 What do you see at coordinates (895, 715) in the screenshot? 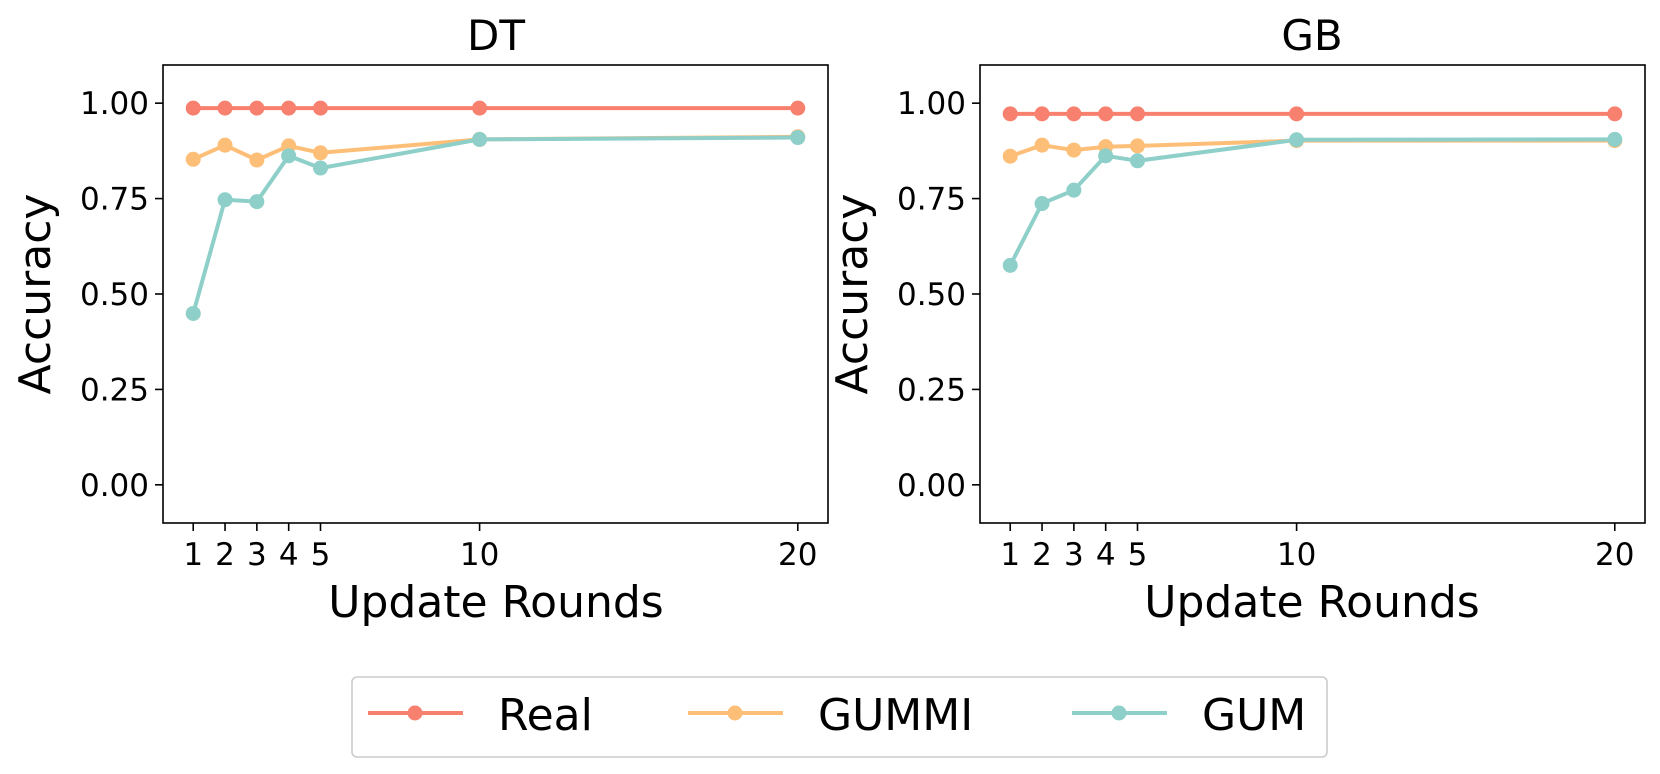
I see `legend-label-gummi: GUMMI` at bounding box center [895, 715].